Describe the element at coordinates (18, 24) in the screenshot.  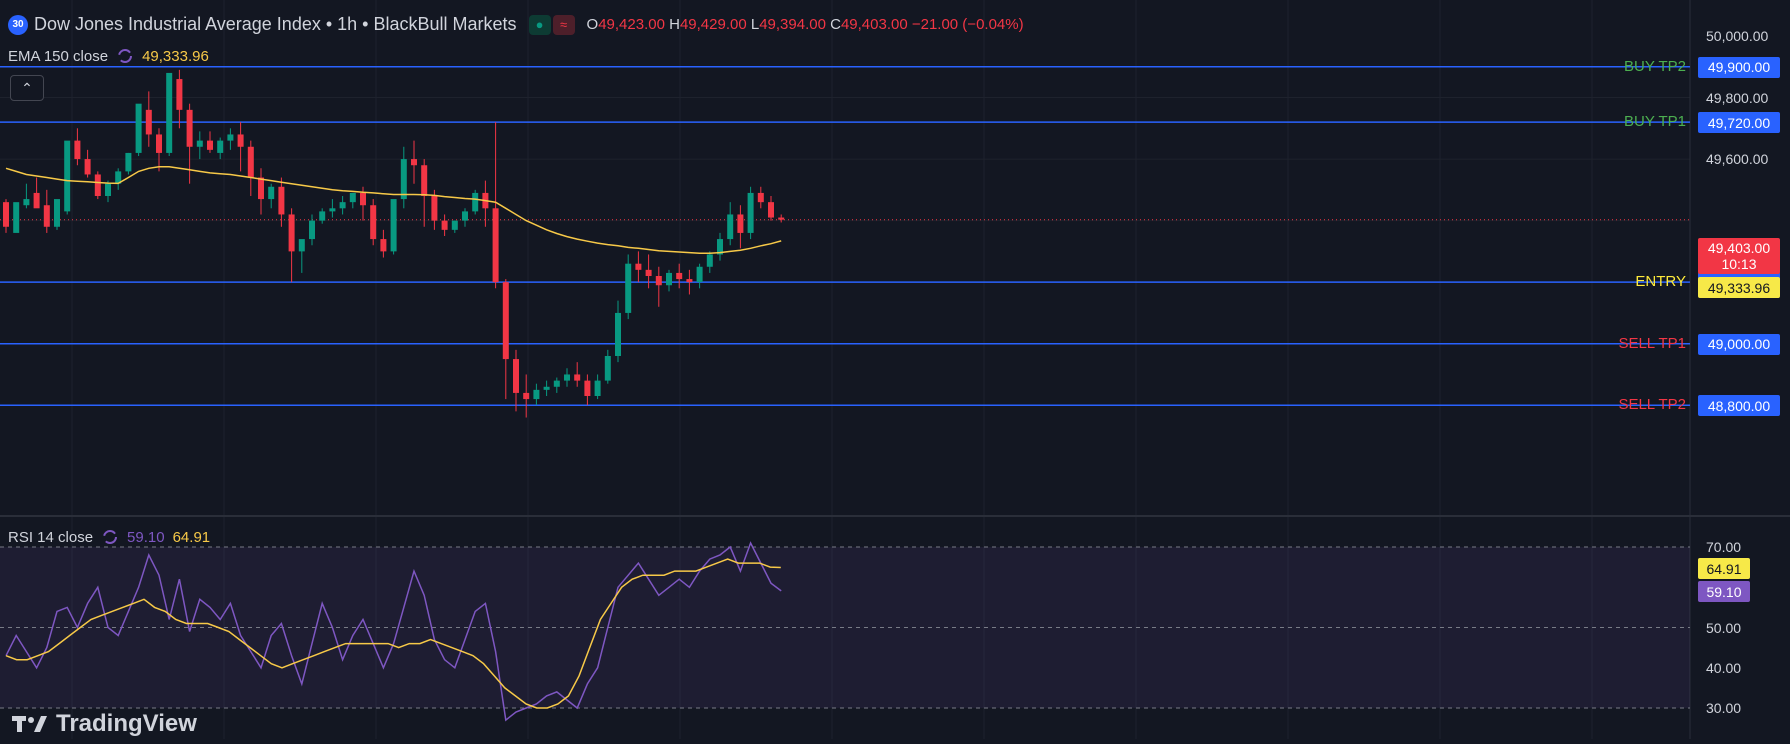
I see `symbol-badge: 30` at that location.